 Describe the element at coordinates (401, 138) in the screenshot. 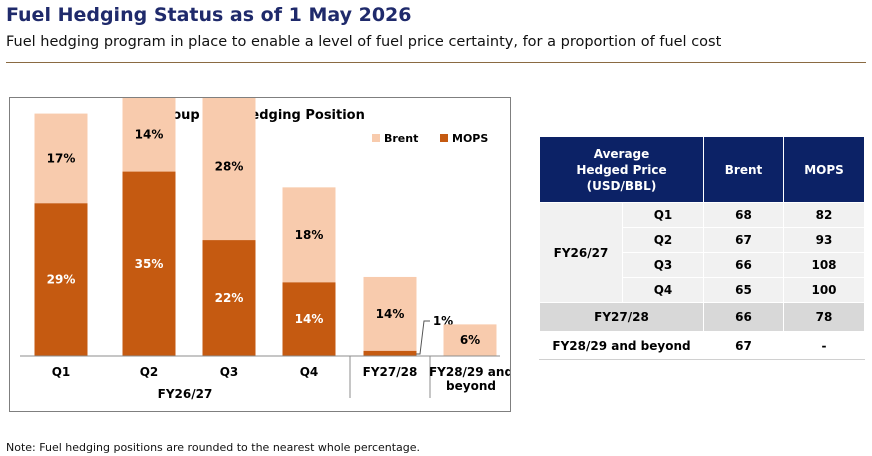

I see `legend-label-brent: Brent` at that location.